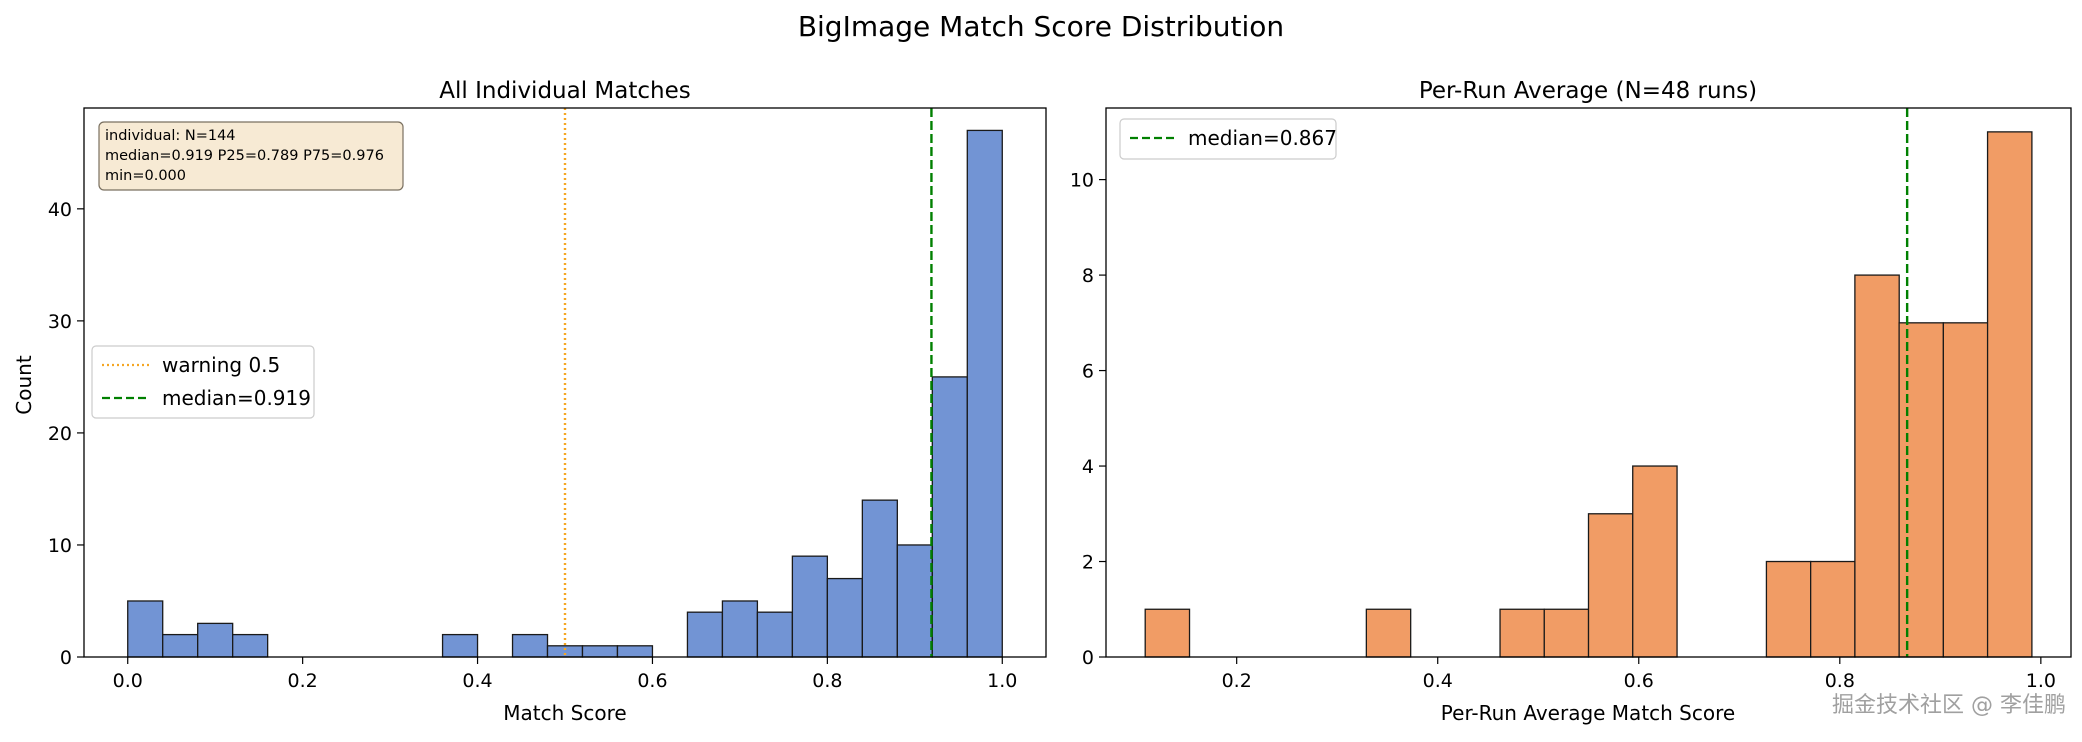  What do you see at coordinates (66, 658) in the screenshot?
I see `left-y-tick-label: 0` at bounding box center [66, 658].